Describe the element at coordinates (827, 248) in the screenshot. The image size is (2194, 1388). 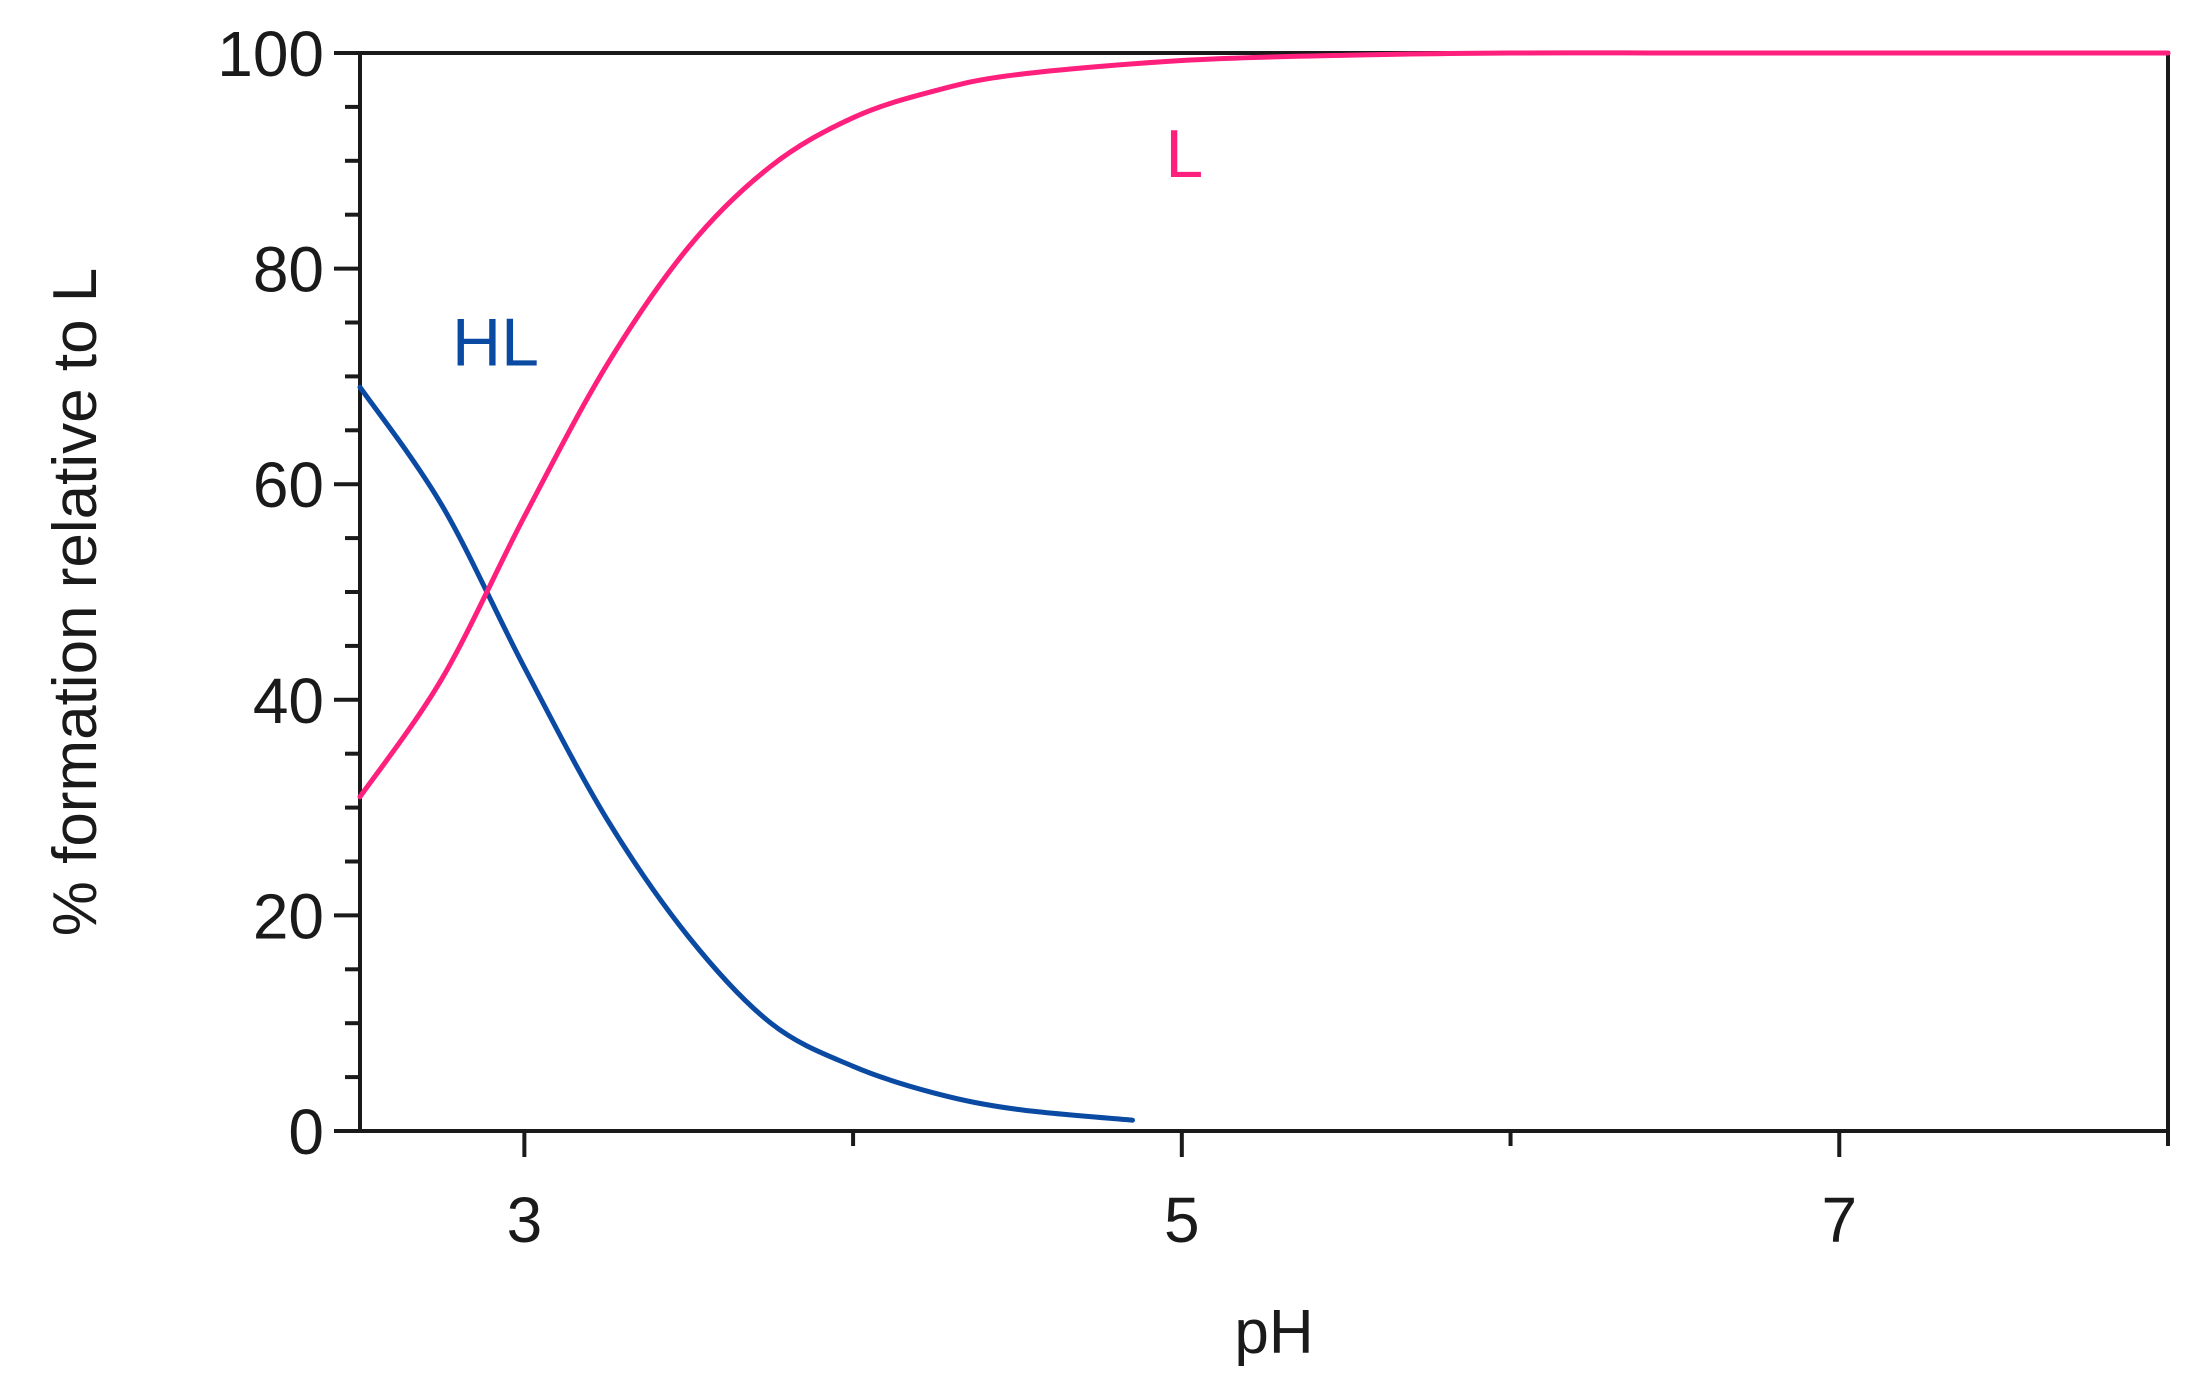
I see `series-annotations: HL L` at that location.